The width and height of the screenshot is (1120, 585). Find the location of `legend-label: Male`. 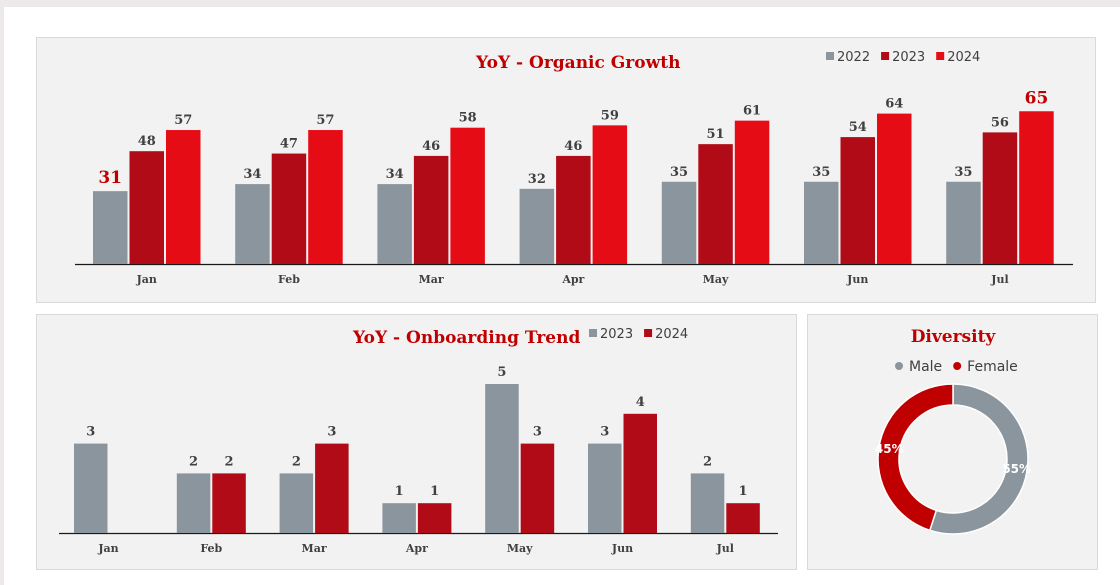

legend-label: Male is located at coordinates (925, 367).